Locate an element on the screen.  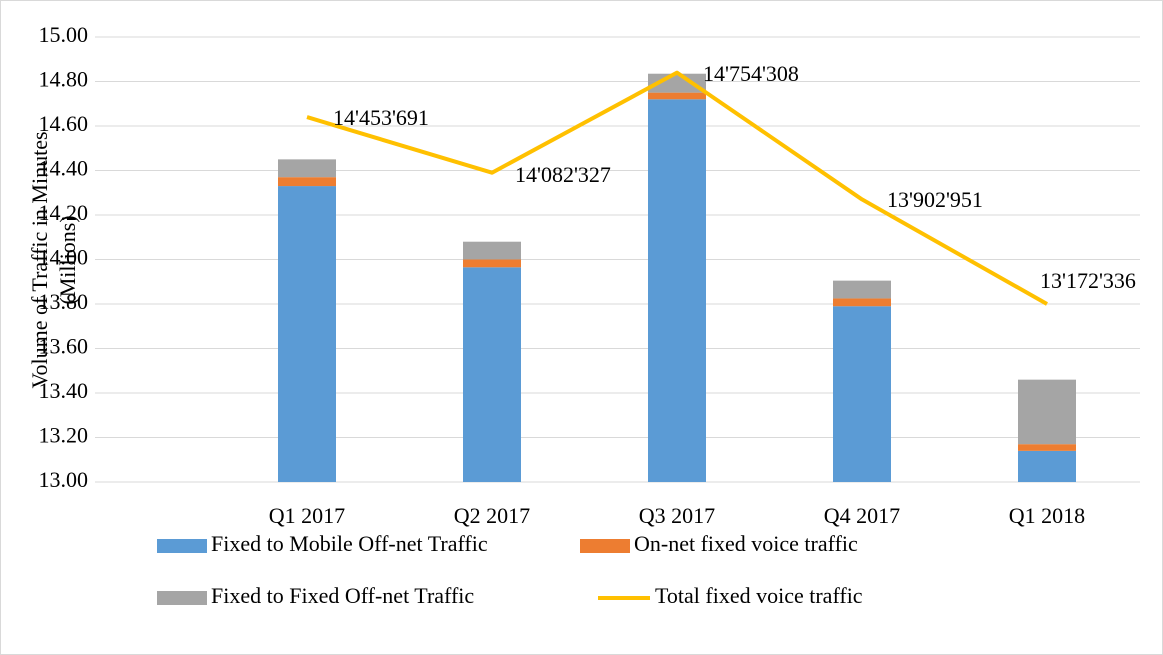
y-tick-label: 15.00 is located at coordinates (64, 34).